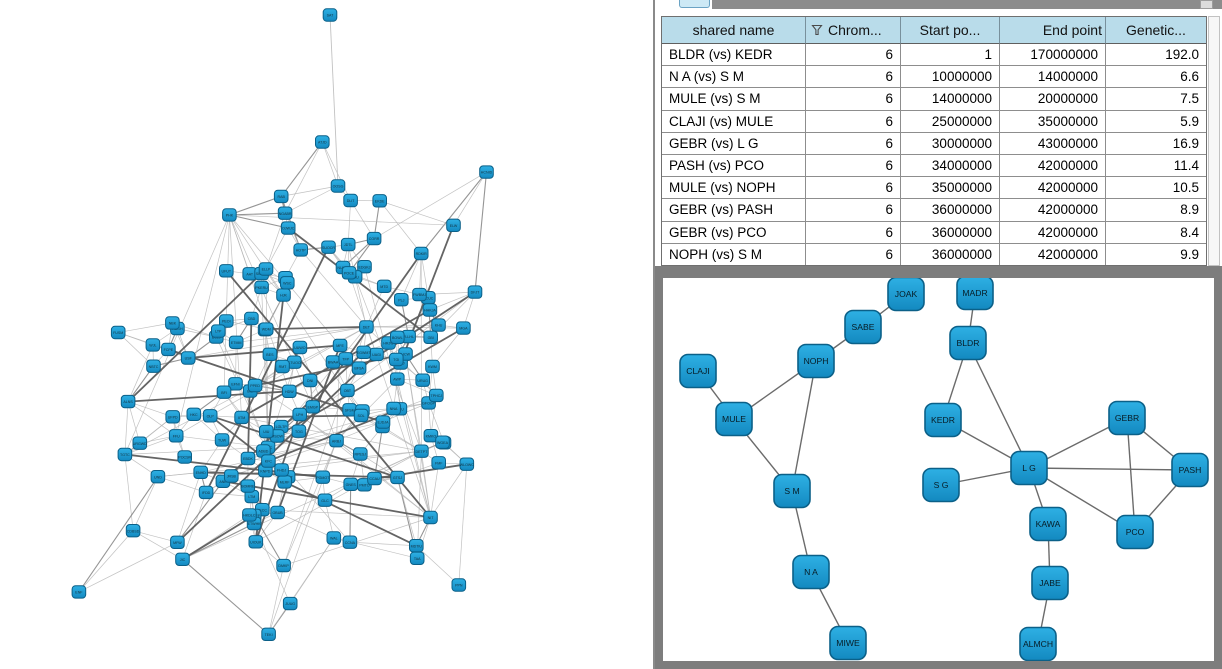 The image size is (1222, 669). I want to click on network-node: URGWD, so click(139, 443).